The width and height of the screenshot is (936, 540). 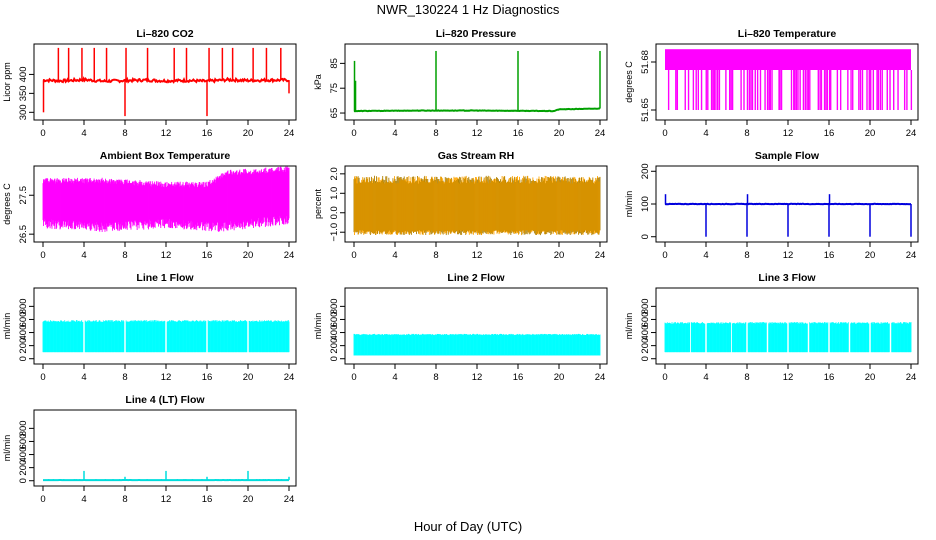 I want to click on chart-panel-6: Sample Flow ml/min 0 4 8 12 16 20 24 0 100 200, so click(x=771, y=205).